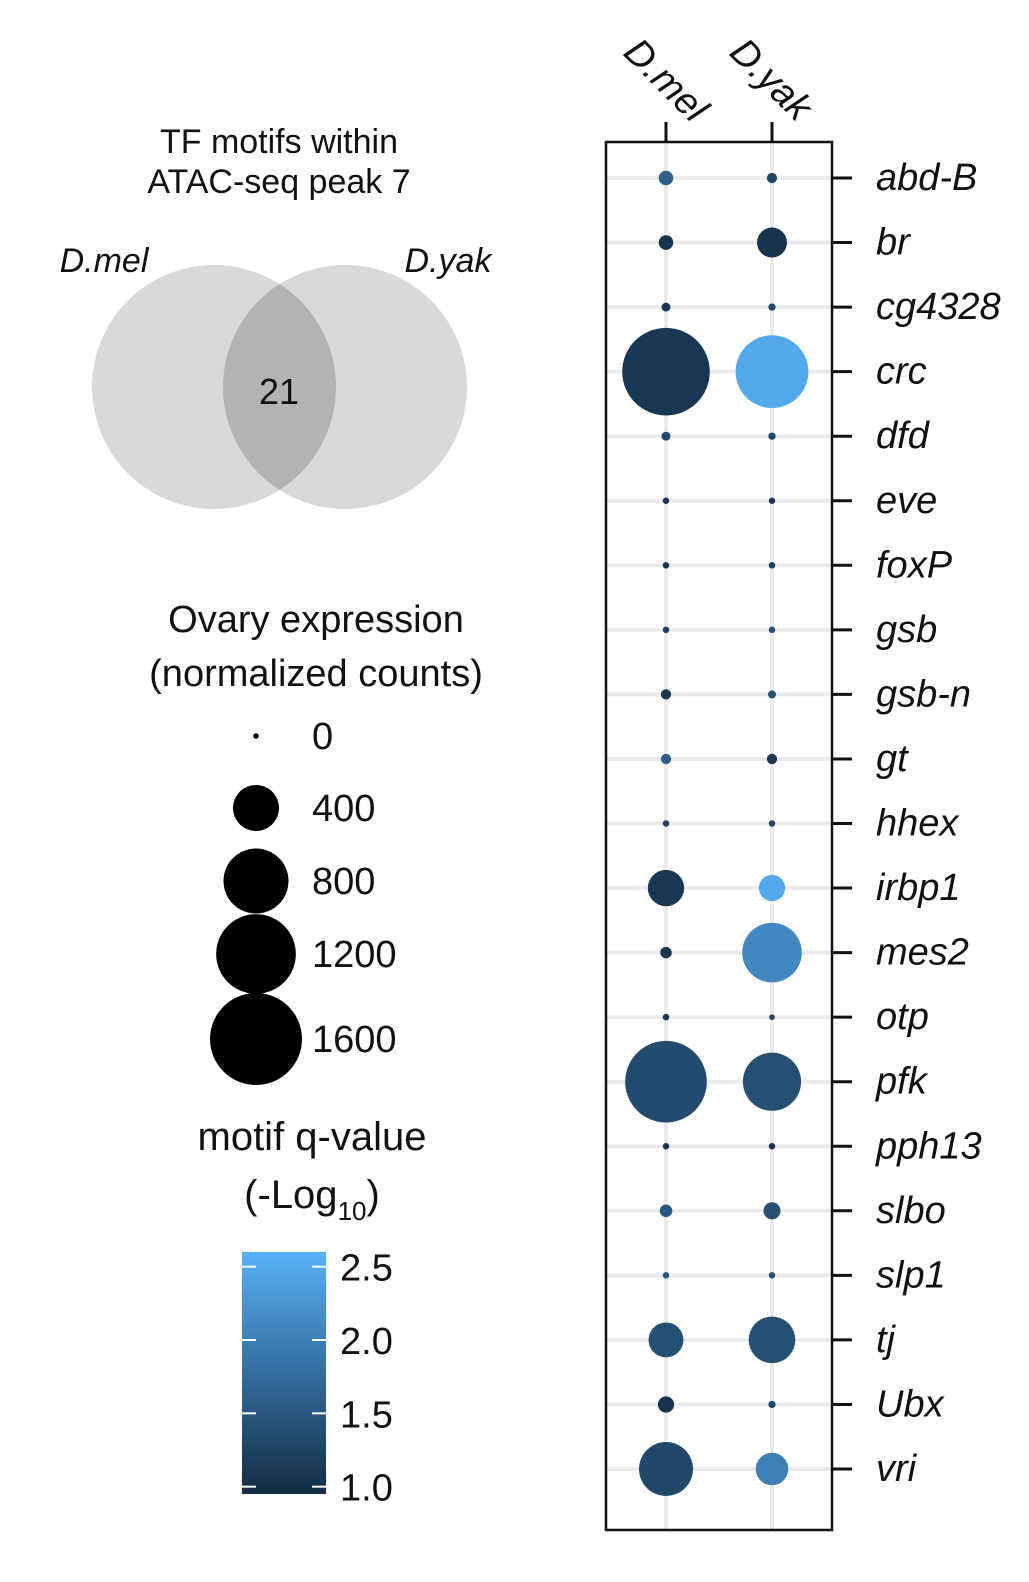 Image resolution: width=1029 pixels, height=1582 pixels. Describe the element at coordinates (372, 1195) in the screenshot. I see `color-legend-title-end: )` at that location.